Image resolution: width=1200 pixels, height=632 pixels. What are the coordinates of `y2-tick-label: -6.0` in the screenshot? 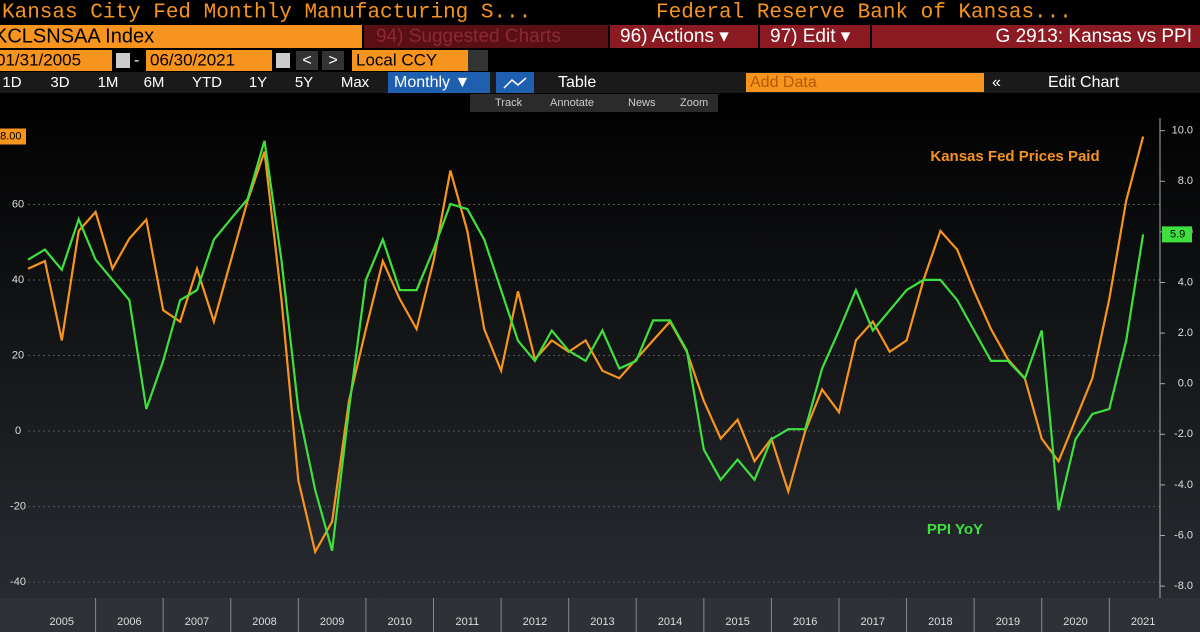 It's located at (1183, 535).